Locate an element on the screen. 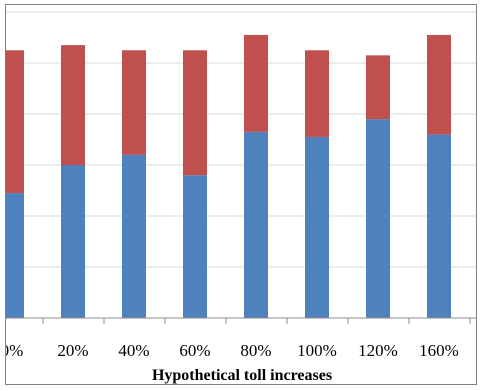  x-tick-label: 60% is located at coordinates (194, 350).